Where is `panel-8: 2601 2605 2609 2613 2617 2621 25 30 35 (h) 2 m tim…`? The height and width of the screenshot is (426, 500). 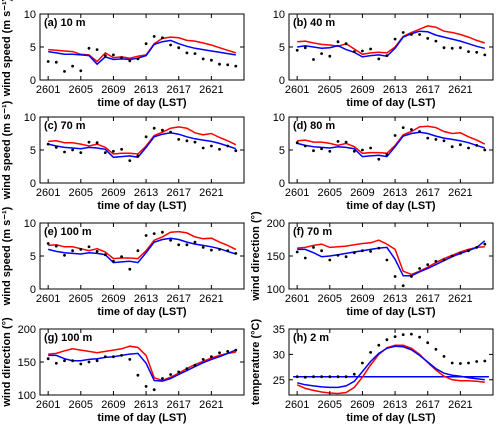
panel-8: 2601 2605 2609 2613 2617 2621 25 30 35 (h) 2 m tim… is located at coordinates (372, 371).